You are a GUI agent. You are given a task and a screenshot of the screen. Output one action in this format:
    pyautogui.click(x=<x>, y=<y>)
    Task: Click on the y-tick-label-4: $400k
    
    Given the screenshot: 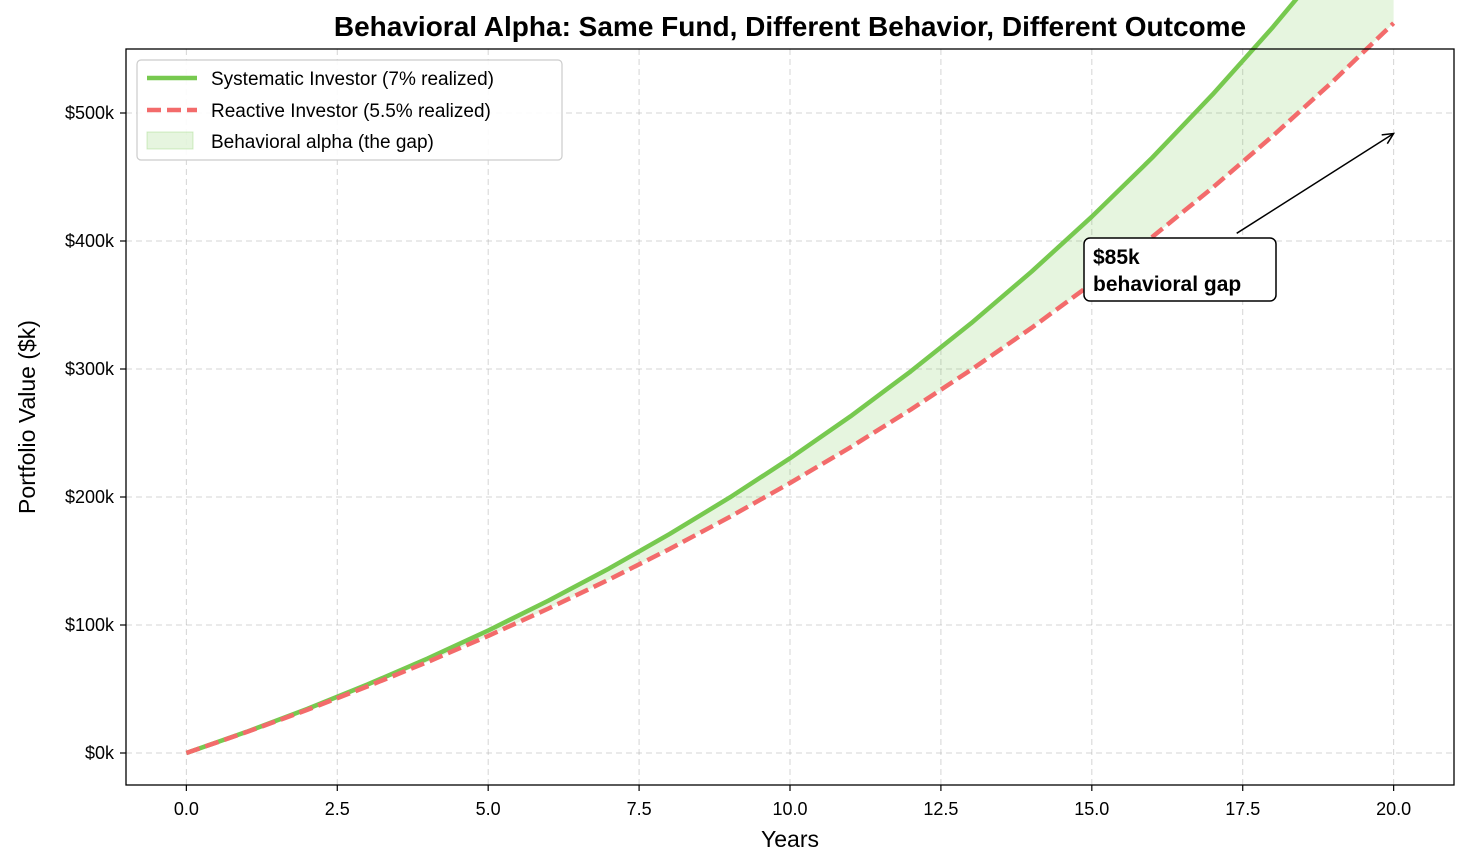 What is the action you would take?
    pyautogui.click(x=90, y=241)
    